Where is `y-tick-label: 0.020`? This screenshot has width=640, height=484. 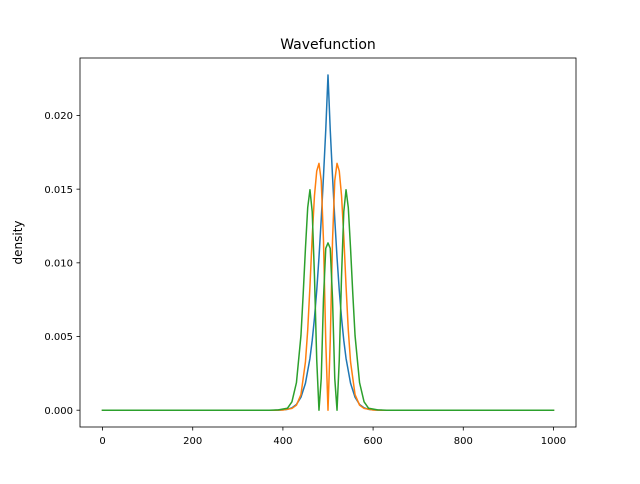
y-tick-label: 0.020 is located at coordinates (58, 116).